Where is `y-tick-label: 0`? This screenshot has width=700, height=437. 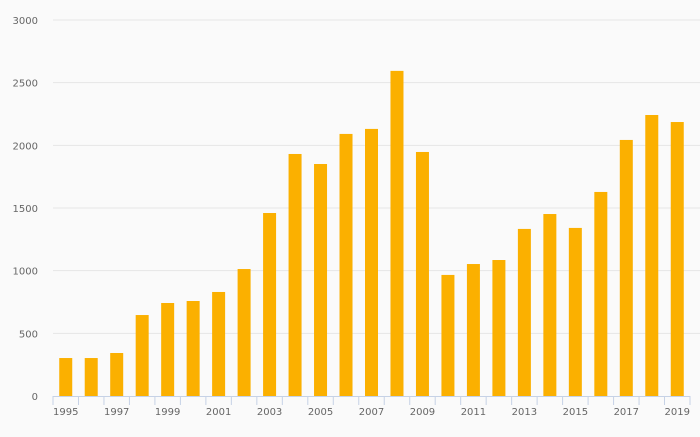
y-tick-label: 0 is located at coordinates (35, 397).